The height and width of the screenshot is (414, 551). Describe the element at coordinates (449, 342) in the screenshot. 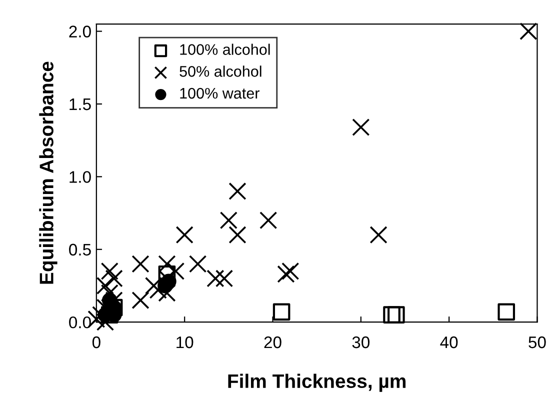

I see `x-tick-label: 40` at that location.